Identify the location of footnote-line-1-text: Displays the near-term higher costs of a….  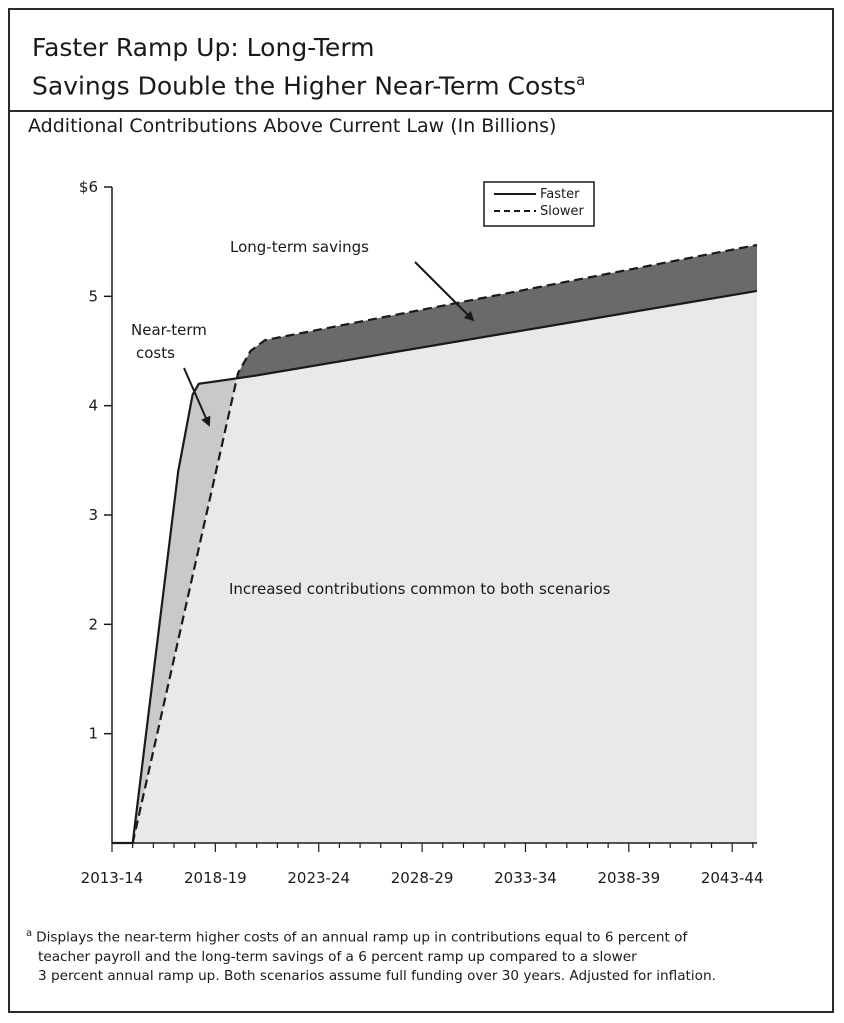
(362, 937).